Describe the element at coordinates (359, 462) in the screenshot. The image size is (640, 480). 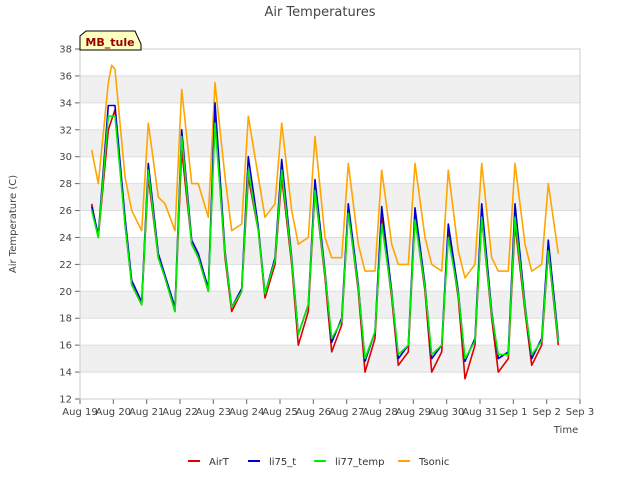
I see `legend-label: li77_temp` at that location.